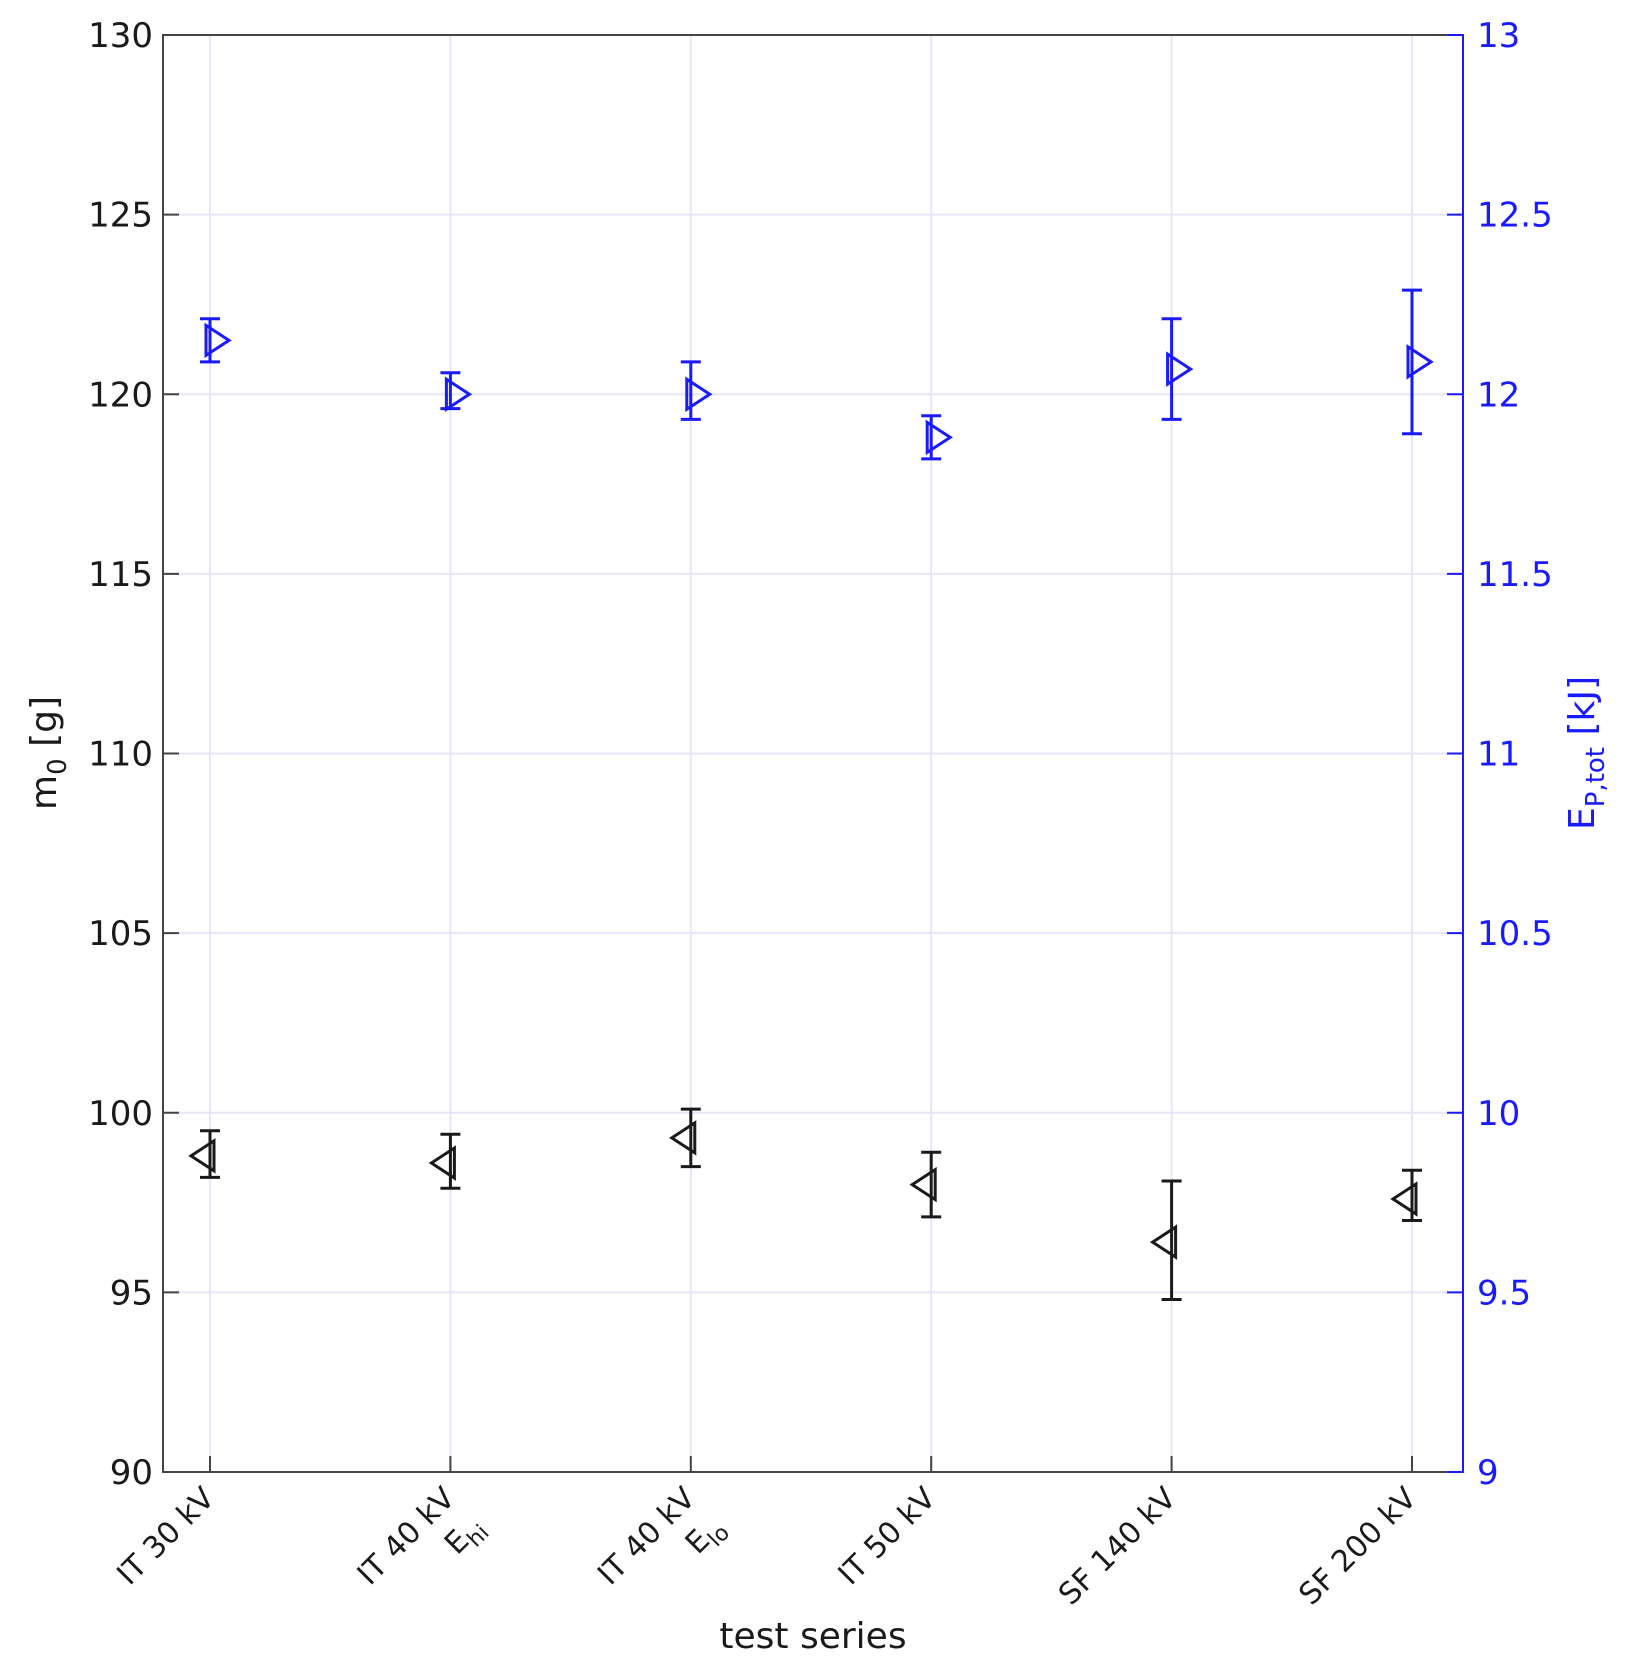  I want to click on x-tick-label-group: IT 50 kV, so click(888, 1537).